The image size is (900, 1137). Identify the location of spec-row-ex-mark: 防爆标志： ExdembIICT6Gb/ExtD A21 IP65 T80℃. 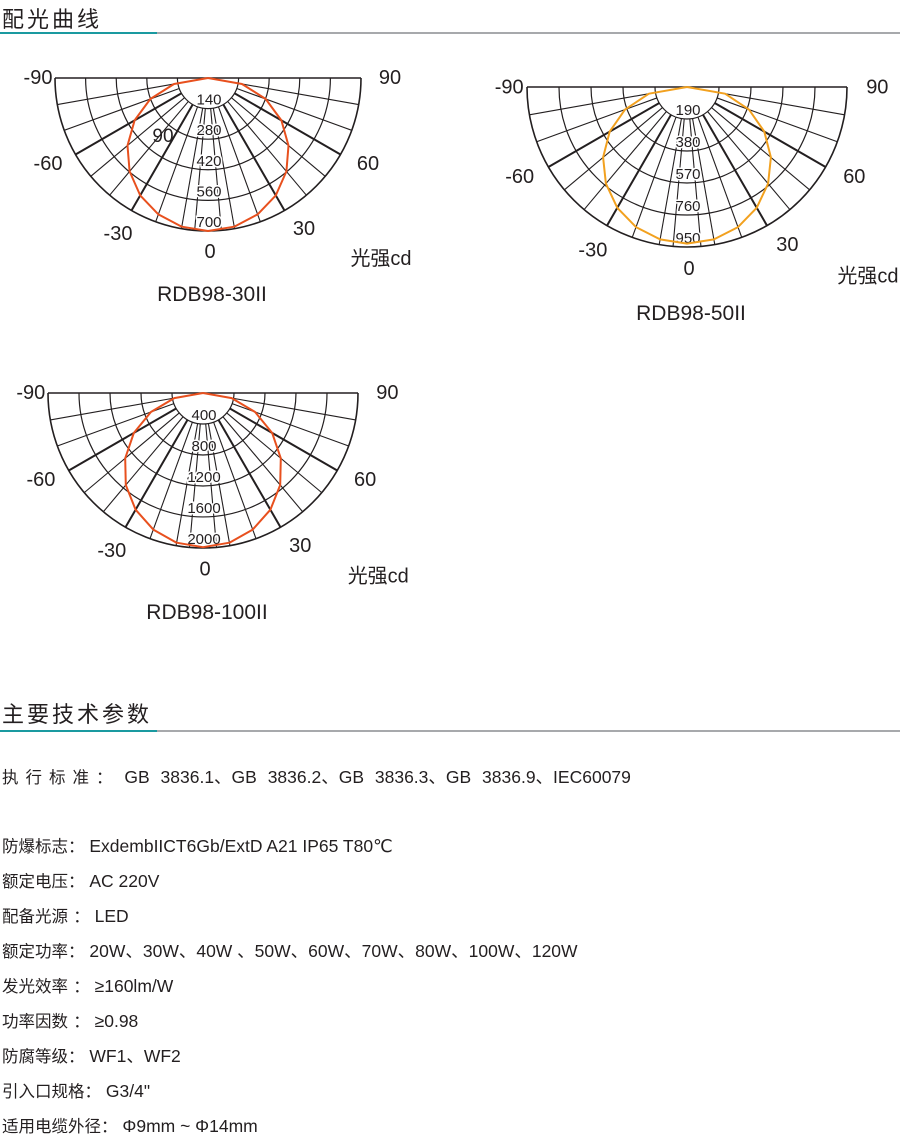
(197, 845).